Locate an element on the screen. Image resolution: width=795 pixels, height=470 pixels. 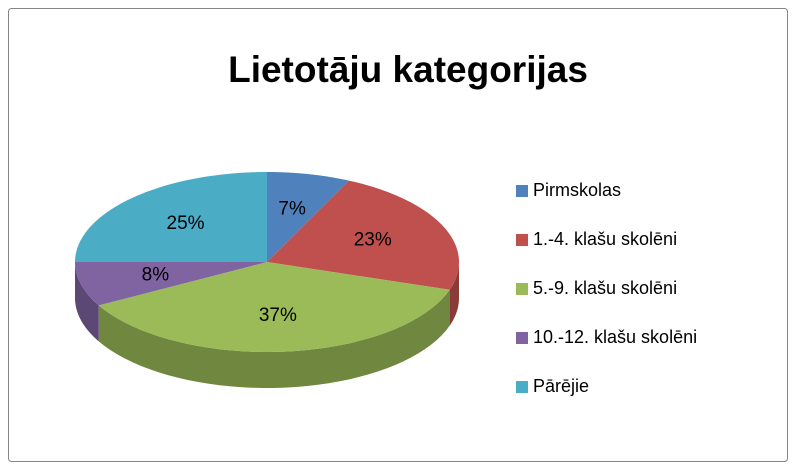
data-label: 23% is located at coordinates (373, 240).